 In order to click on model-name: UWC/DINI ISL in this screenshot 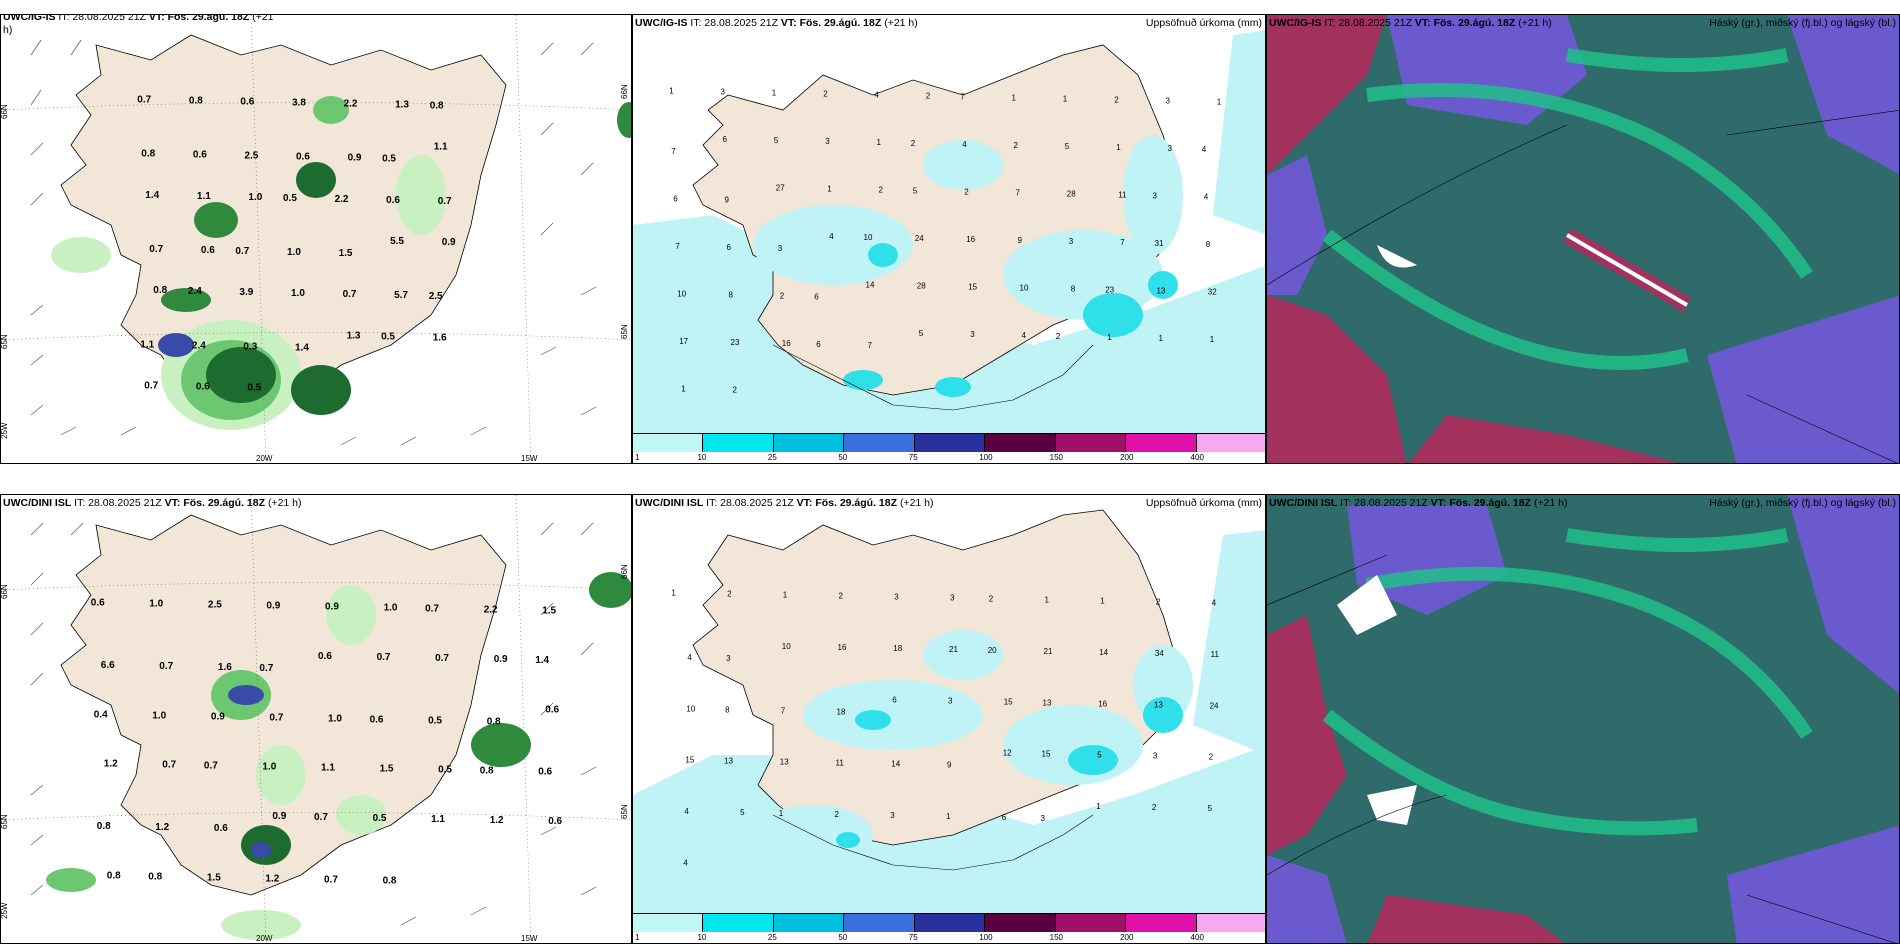, I will do `click(669, 503)`.